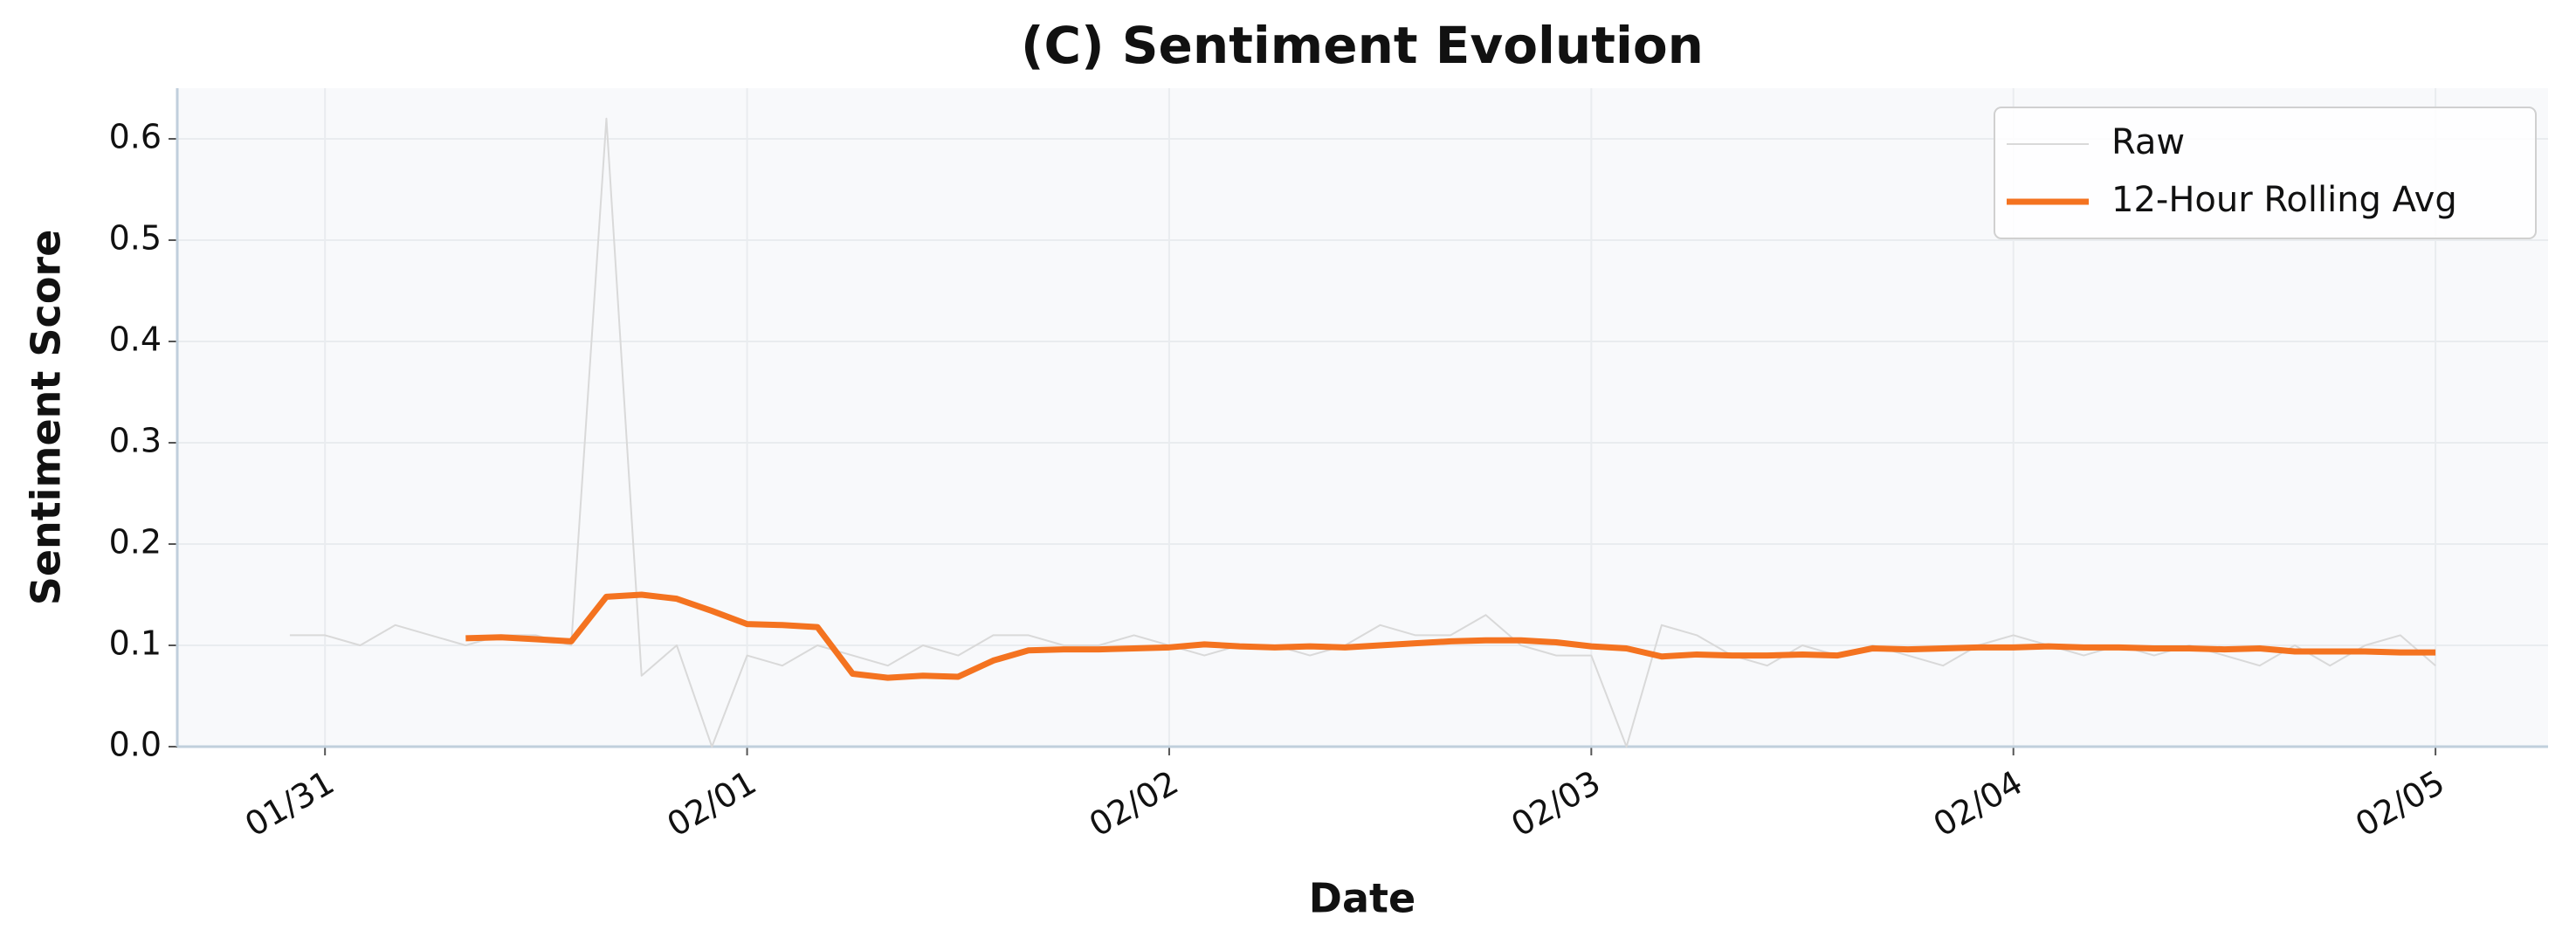 The width and height of the screenshot is (2576, 951). What do you see at coordinates (2400, 803) in the screenshot?
I see `x-tick-label: 02/05` at bounding box center [2400, 803].